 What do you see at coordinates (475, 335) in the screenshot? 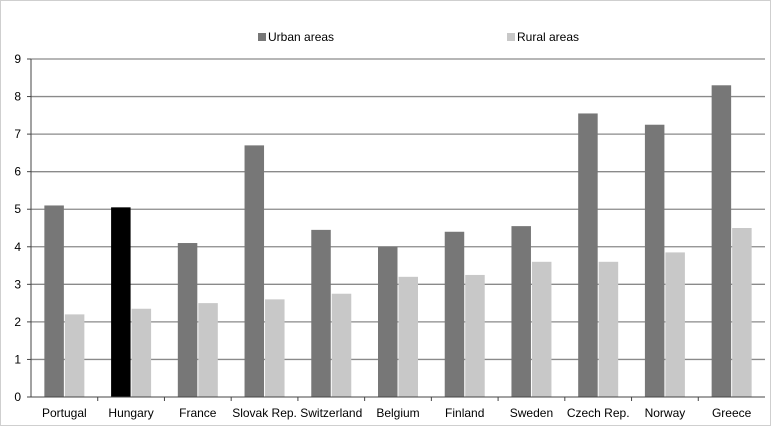
I see `bar-rural-finland` at bounding box center [475, 335].